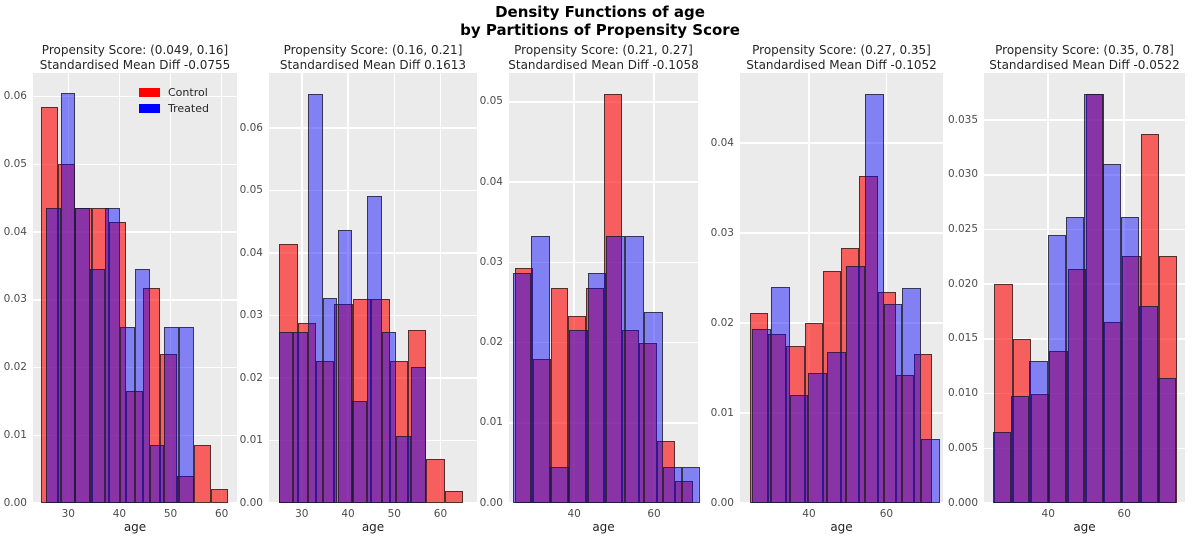 This screenshot has height=540, width=1200. I want to click on y-tick-label: 0.035, so click(962, 119).